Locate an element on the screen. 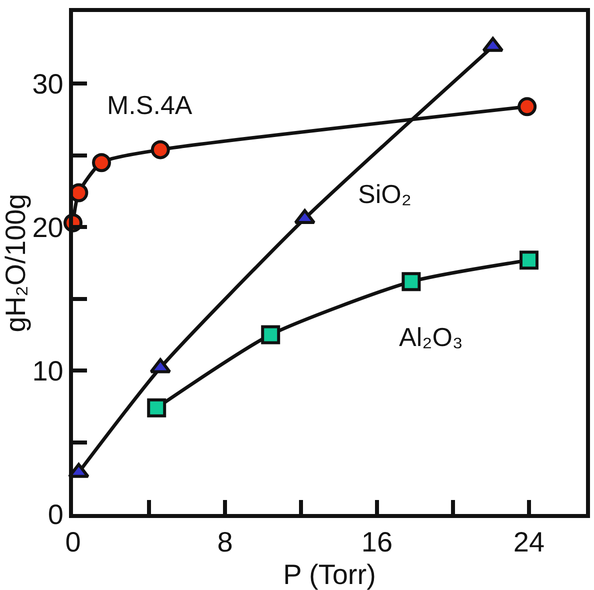  y-tick-label: 0 is located at coordinates (56, 514).